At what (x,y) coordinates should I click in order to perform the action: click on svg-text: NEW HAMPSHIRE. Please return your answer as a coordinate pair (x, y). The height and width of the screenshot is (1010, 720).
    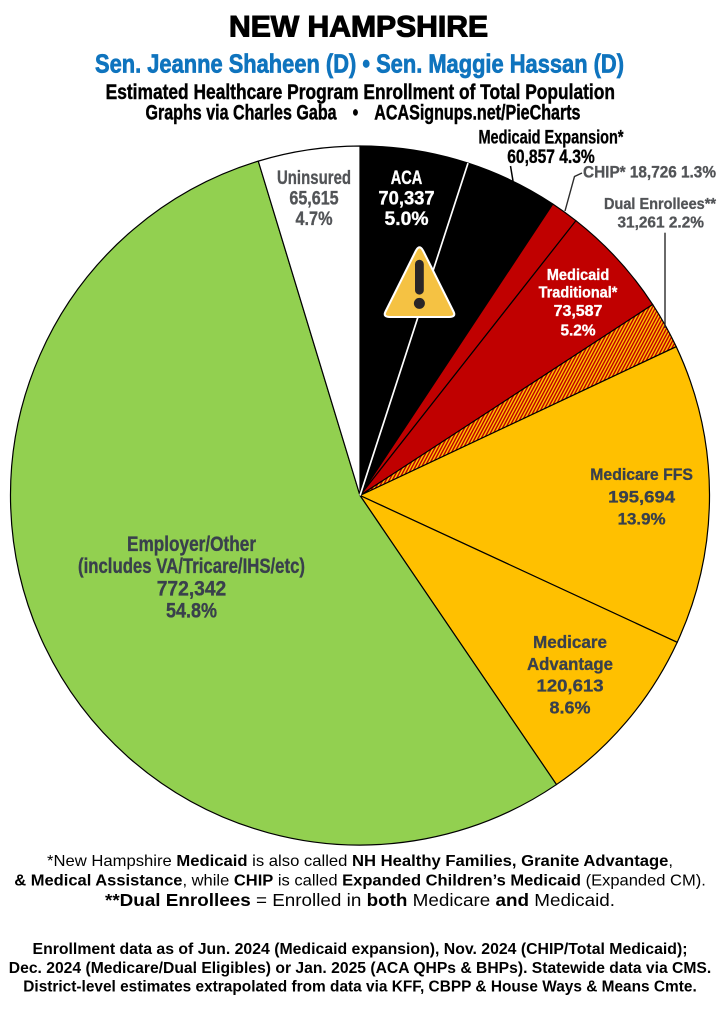
    Looking at the image, I should click on (358, 27).